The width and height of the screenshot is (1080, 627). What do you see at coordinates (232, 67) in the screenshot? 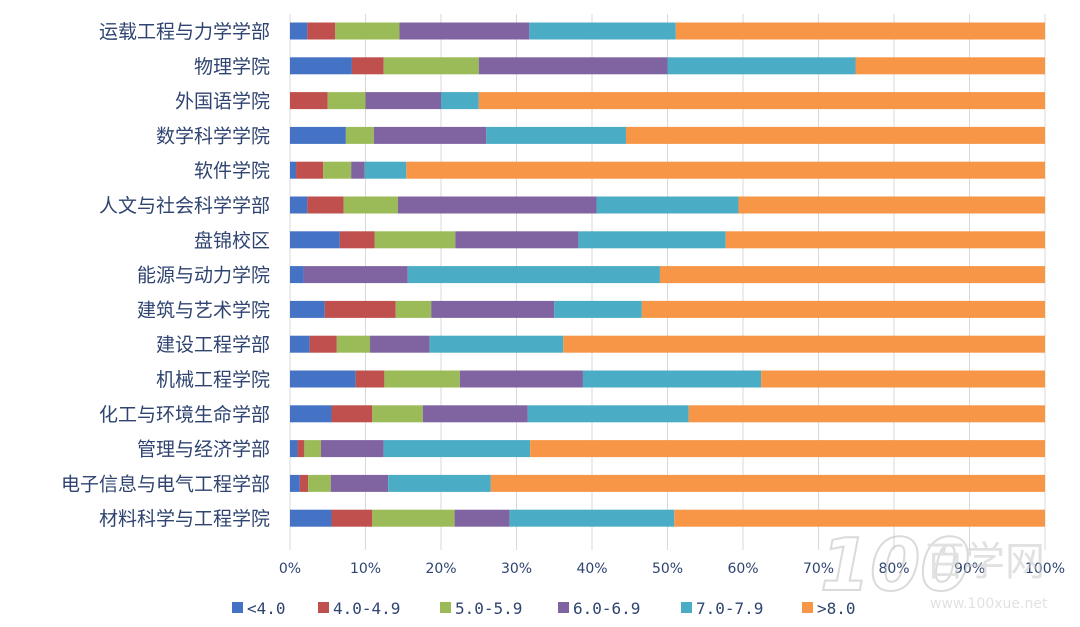
I see `category-label: 物理学院` at bounding box center [232, 67].